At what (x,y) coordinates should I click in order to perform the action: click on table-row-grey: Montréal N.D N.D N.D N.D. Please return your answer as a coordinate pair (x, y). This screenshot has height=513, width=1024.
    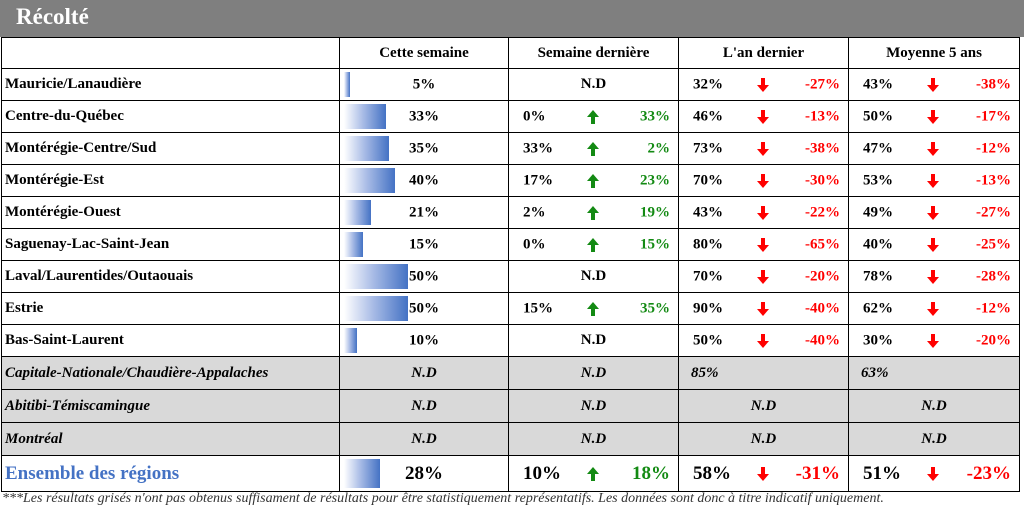
    Looking at the image, I should click on (510, 439).